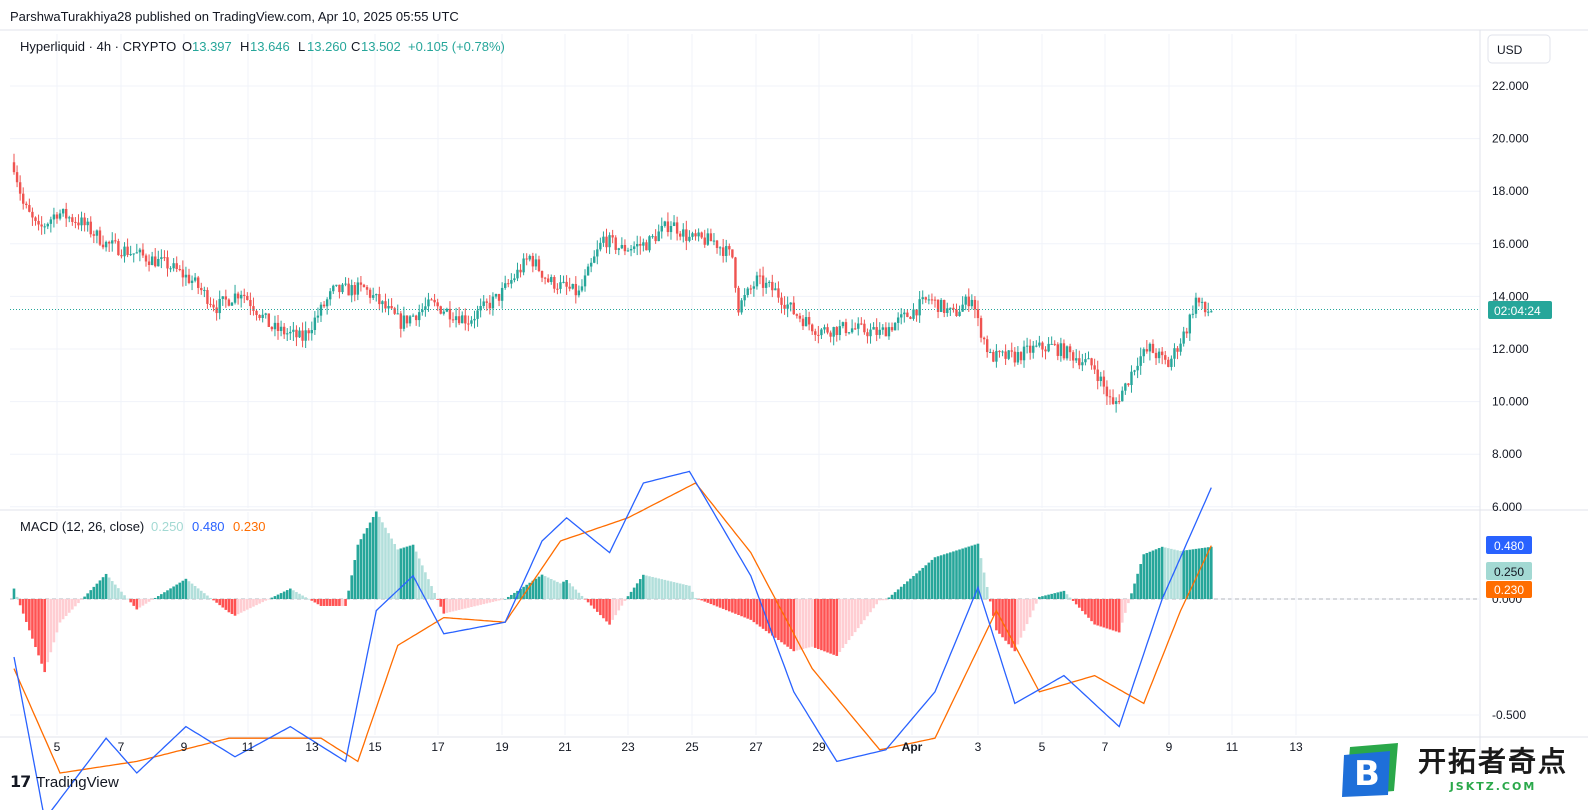  What do you see at coordinates (381, 46) in the screenshot?
I see `close-value: 13.502` at bounding box center [381, 46].